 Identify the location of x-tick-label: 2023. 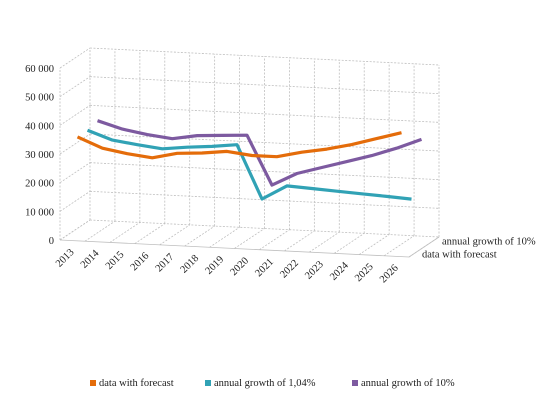
(314, 270).